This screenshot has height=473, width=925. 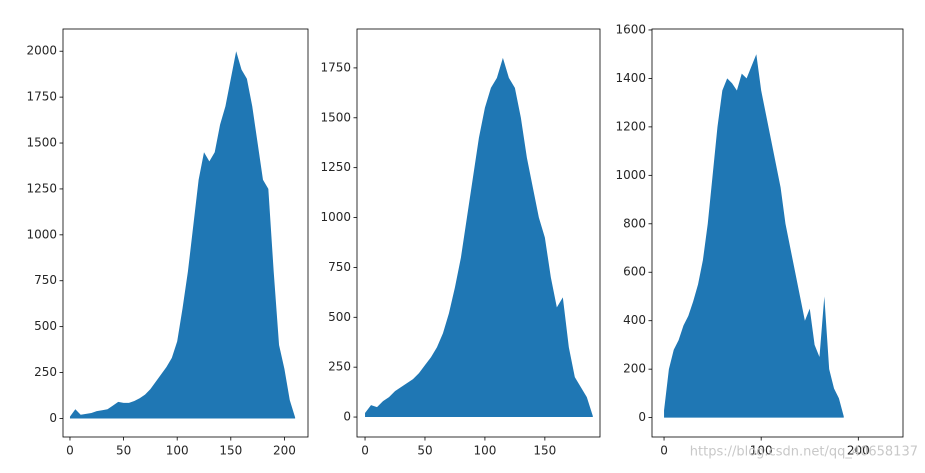 What do you see at coordinates (630, 78) in the screenshot?
I see `y-tick-label: 1400` at bounding box center [630, 78].